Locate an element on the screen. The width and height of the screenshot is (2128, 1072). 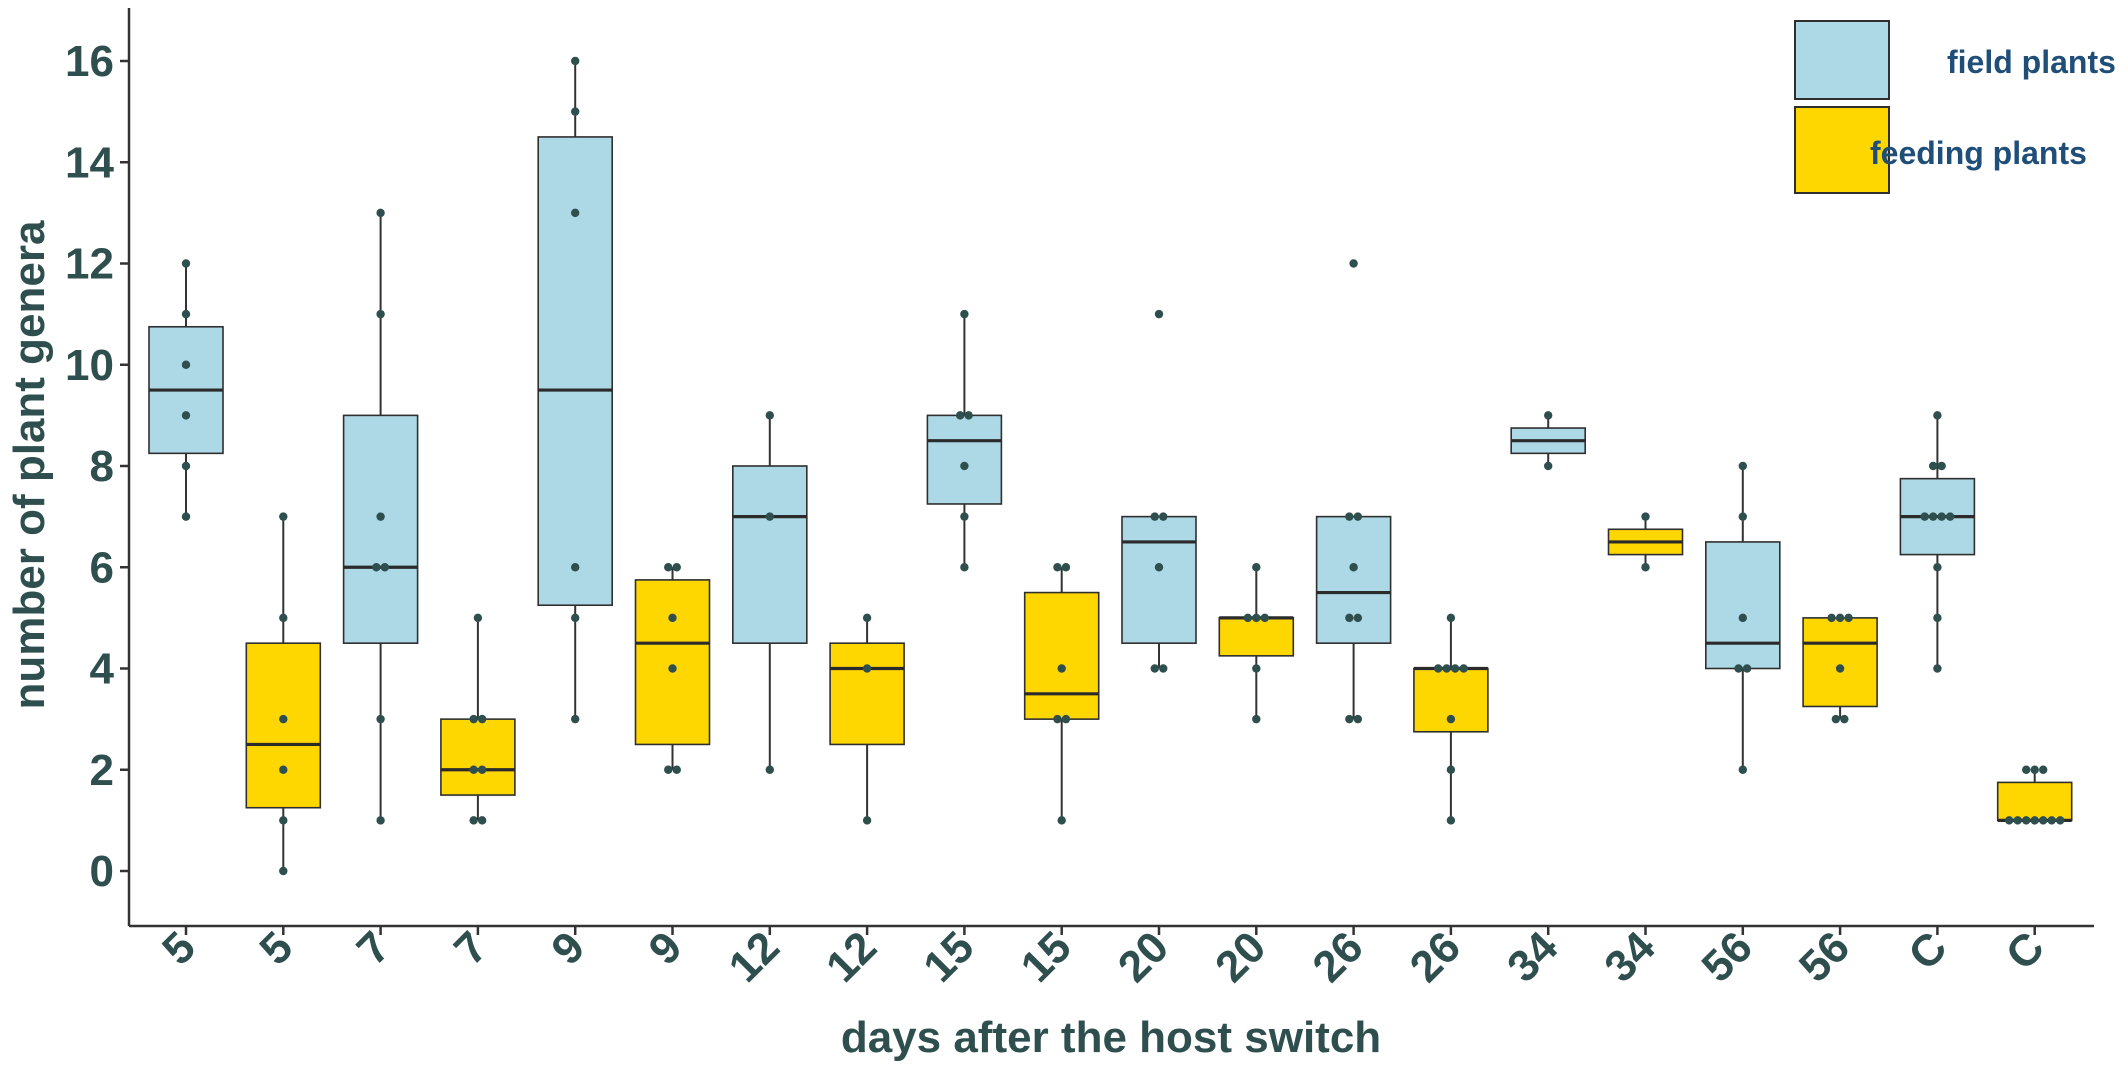
y-tick-label: 6 is located at coordinates (102, 567).